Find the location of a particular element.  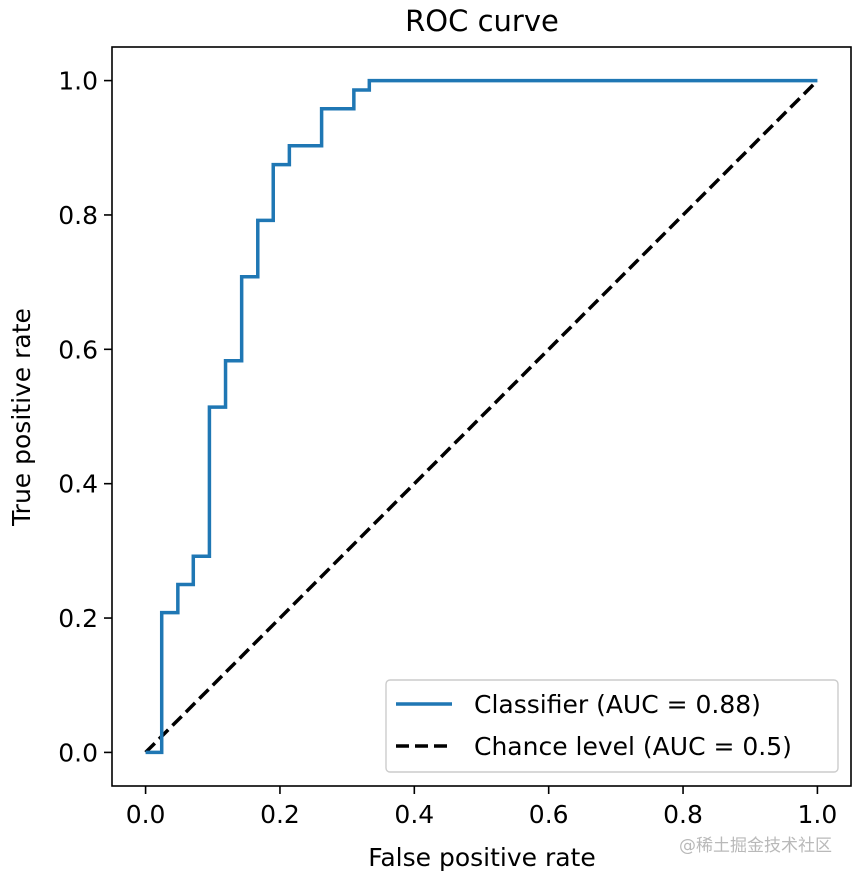

y-tick-label: 0.4 is located at coordinates (78, 484).